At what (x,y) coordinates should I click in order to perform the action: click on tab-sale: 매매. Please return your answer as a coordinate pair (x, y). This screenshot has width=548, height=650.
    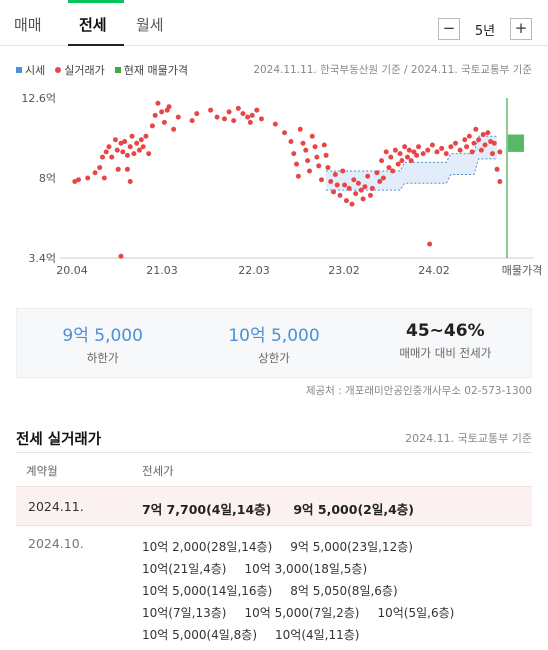
    Looking at the image, I should click on (28, 25).